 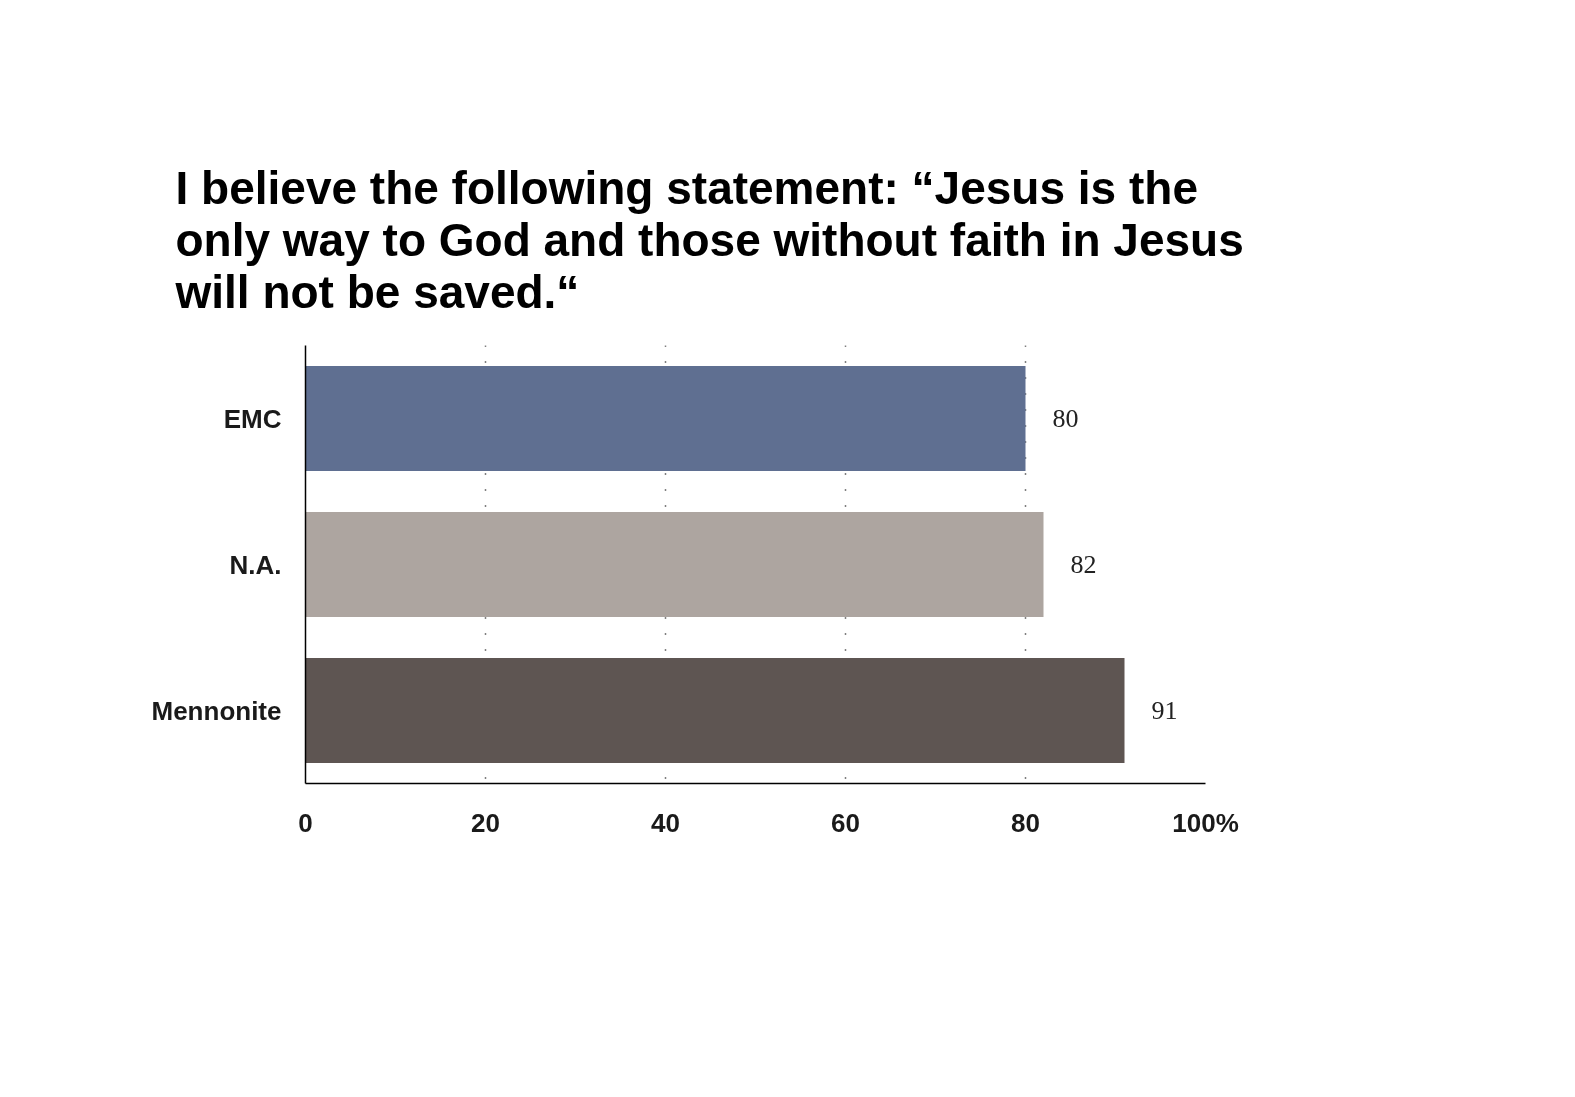 I want to click on y-tick-label: EMC, so click(x=252, y=418).